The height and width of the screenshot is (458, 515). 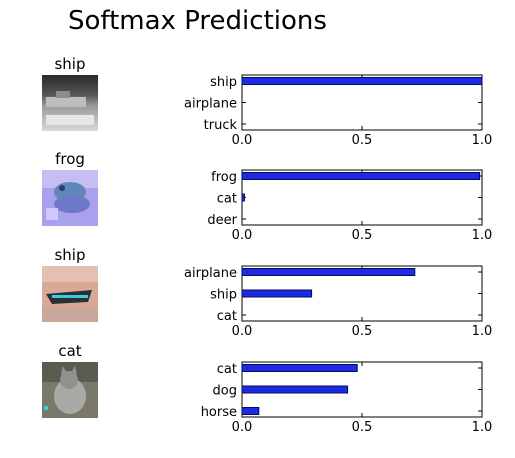 What do you see at coordinates (222, 220) in the screenshot?
I see `category-label: deer` at bounding box center [222, 220].